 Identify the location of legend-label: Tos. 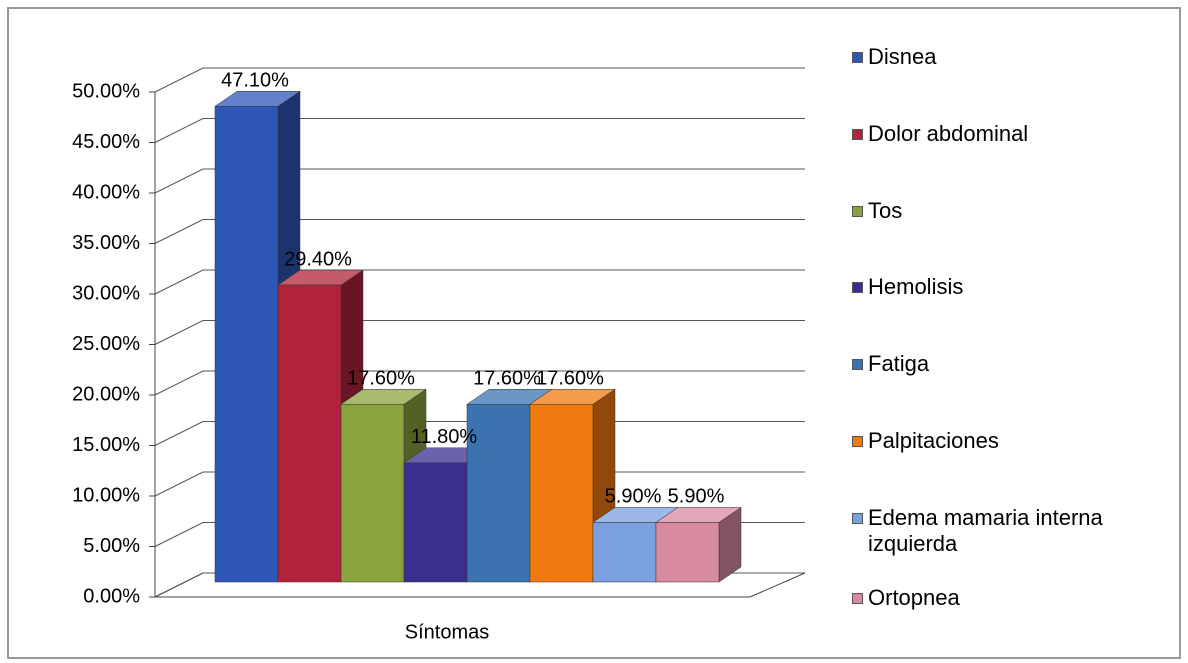
(885, 210).